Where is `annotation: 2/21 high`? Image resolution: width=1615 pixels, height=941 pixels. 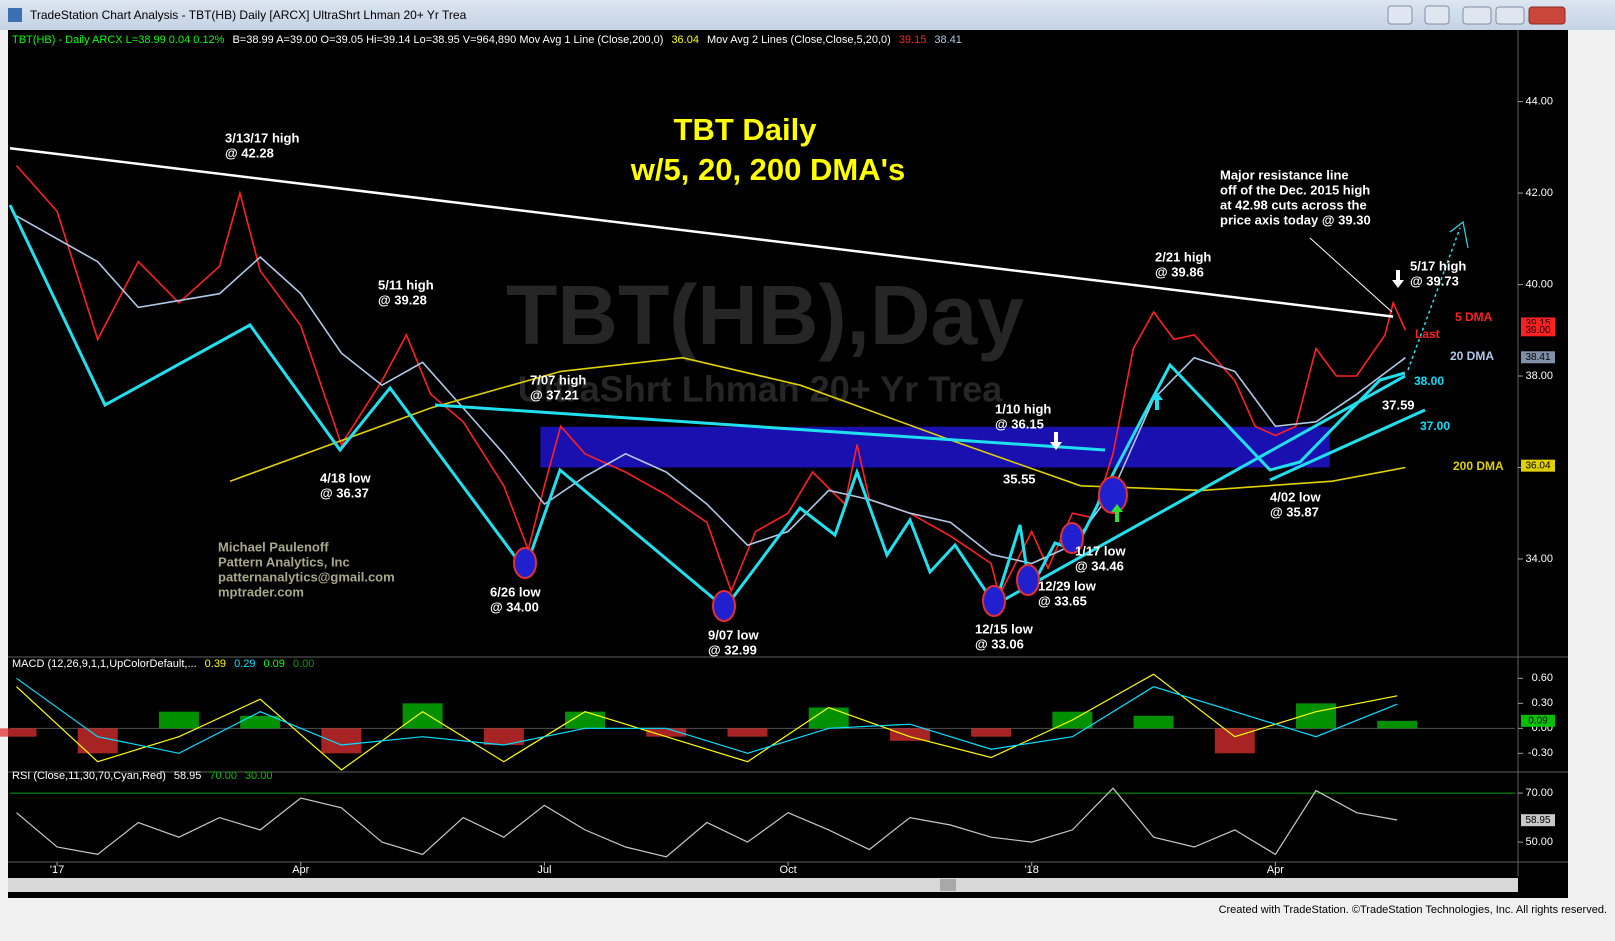 annotation: 2/21 high is located at coordinates (1183, 256).